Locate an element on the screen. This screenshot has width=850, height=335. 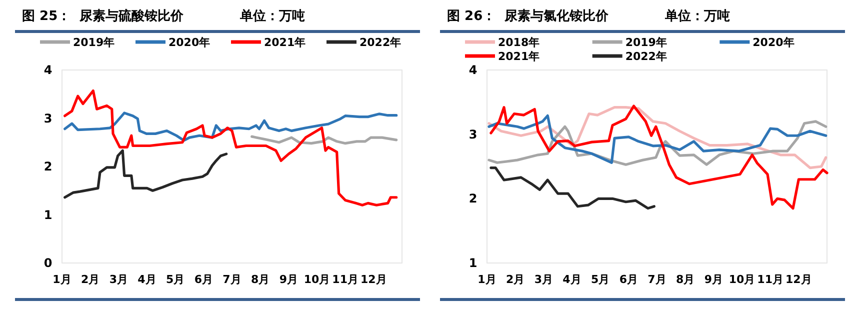
y-tick-label: 0 is located at coordinates (48, 263).